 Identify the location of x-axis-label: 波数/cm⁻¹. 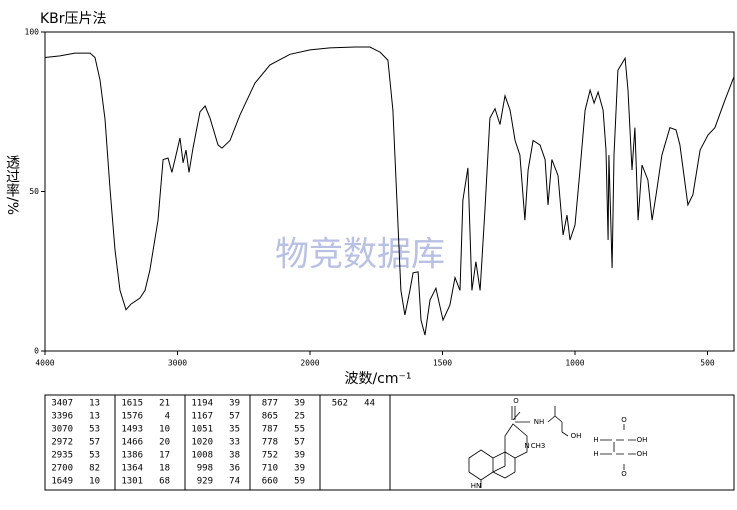
(377, 379).